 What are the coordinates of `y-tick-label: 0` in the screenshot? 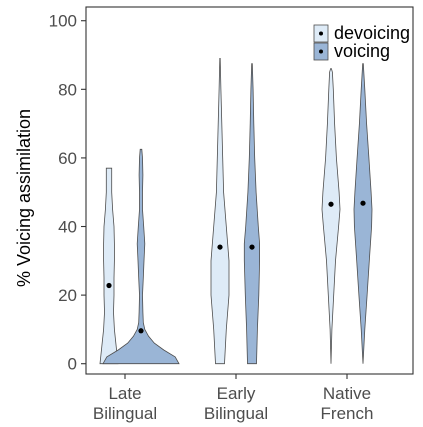 It's located at (72, 364).